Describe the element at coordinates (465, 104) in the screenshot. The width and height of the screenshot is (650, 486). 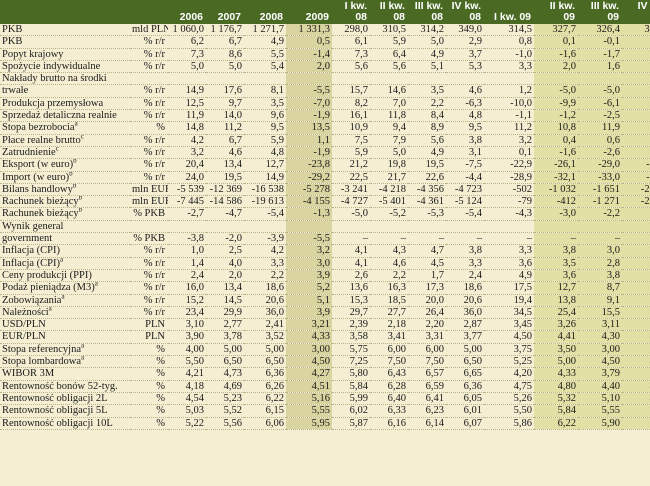
I see `value-cell: -6,3` at that location.